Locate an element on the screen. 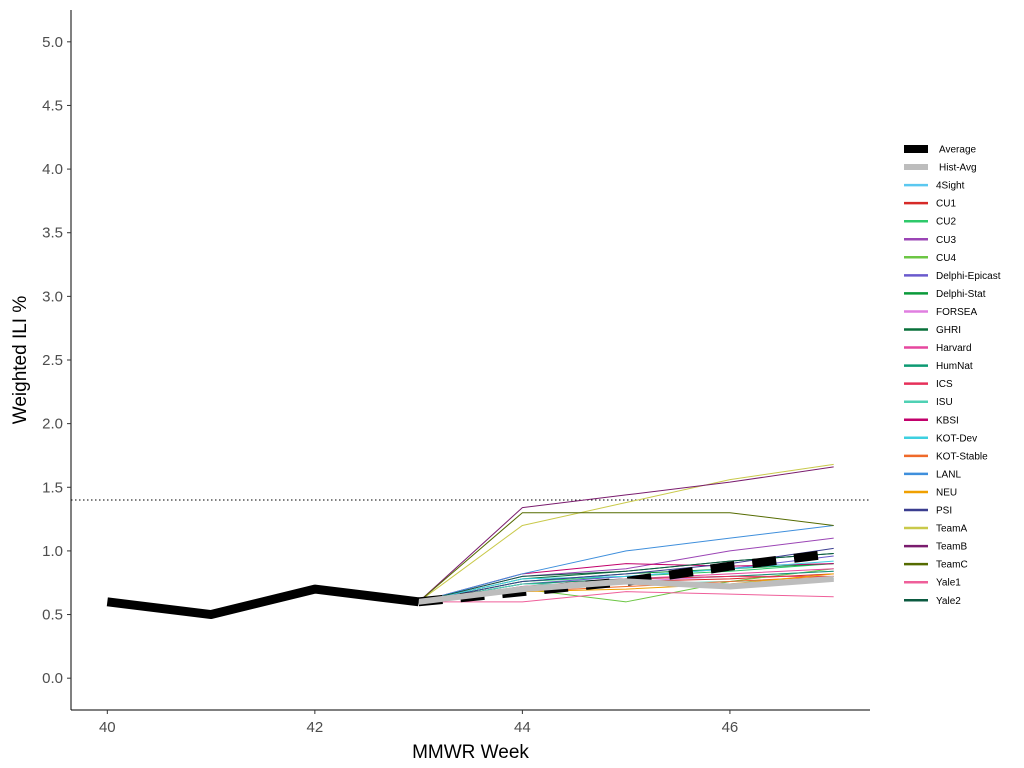  legend-label-delphi-stat: Delphi-Stat is located at coordinates (961, 294).